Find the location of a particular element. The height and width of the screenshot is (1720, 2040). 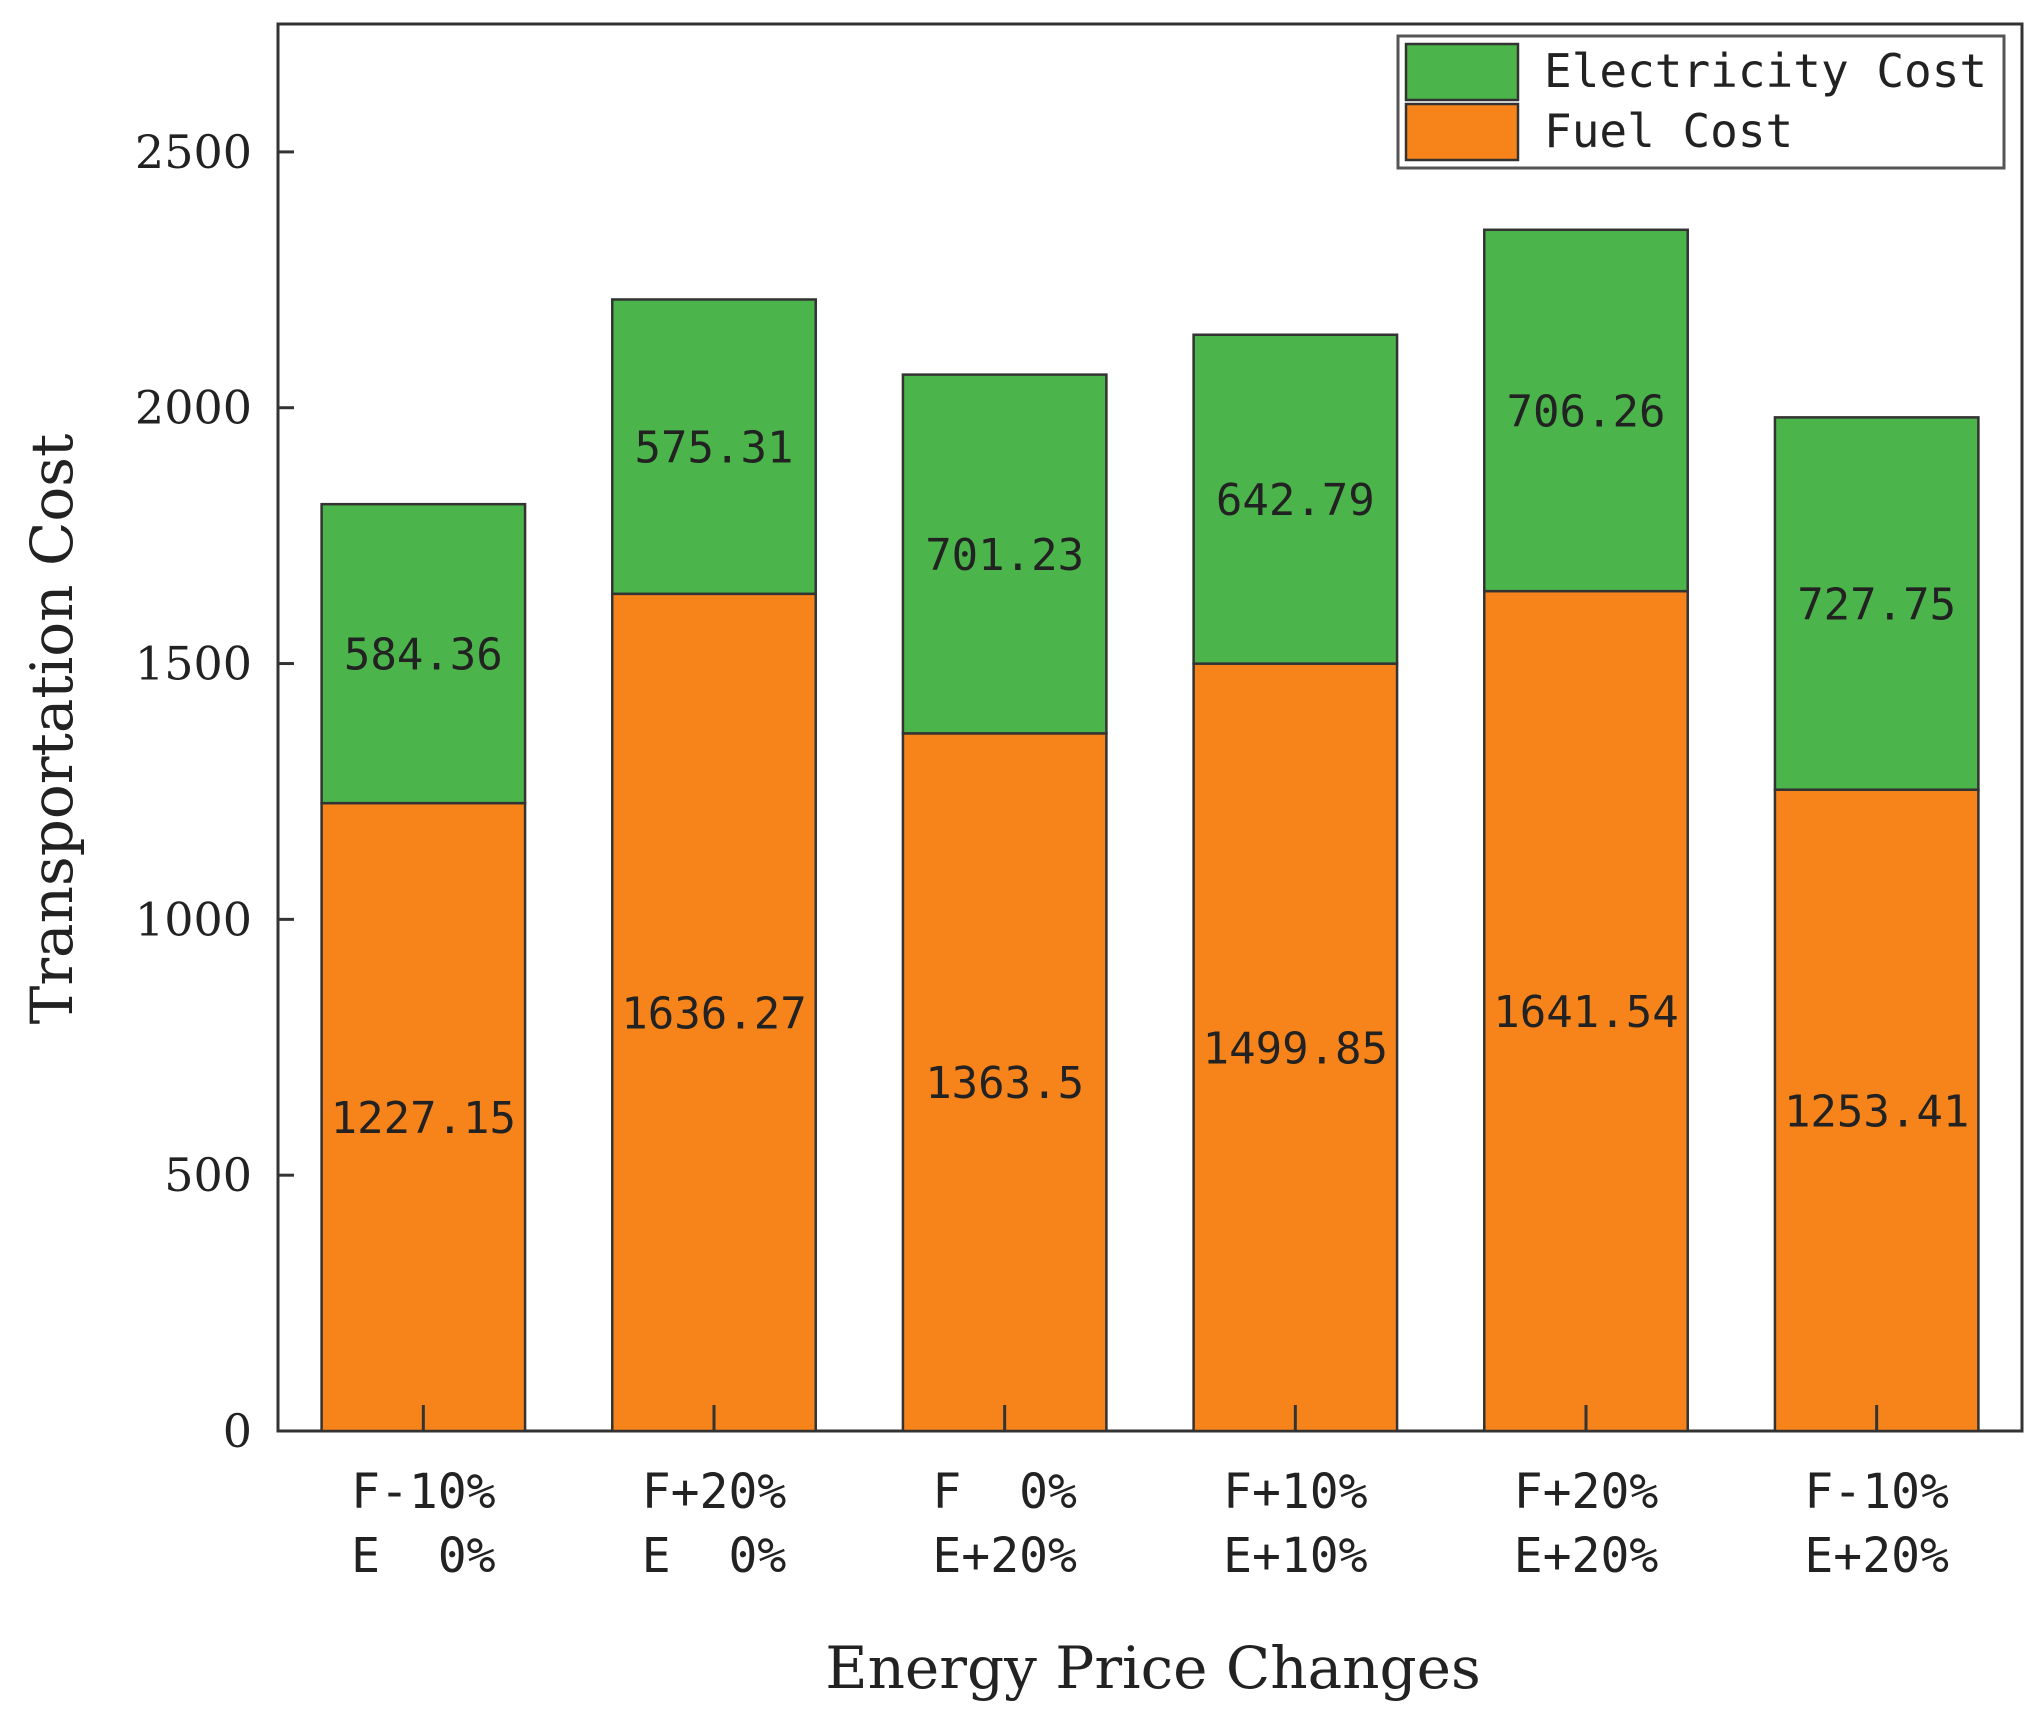

data-label-fuel: 1253.41 is located at coordinates (1876, 1111).